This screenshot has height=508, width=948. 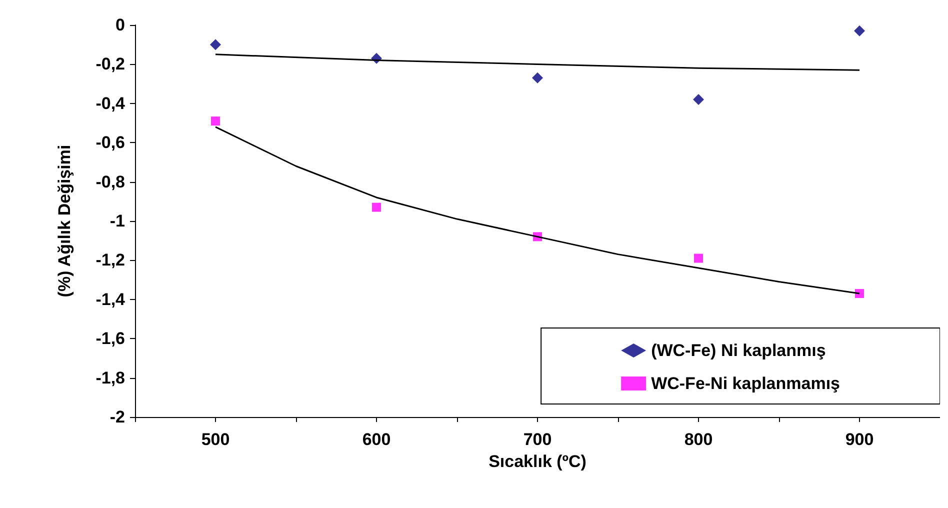 What do you see at coordinates (215, 439) in the screenshot?
I see `x-tick-label: 500` at bounding box center [215, 439].